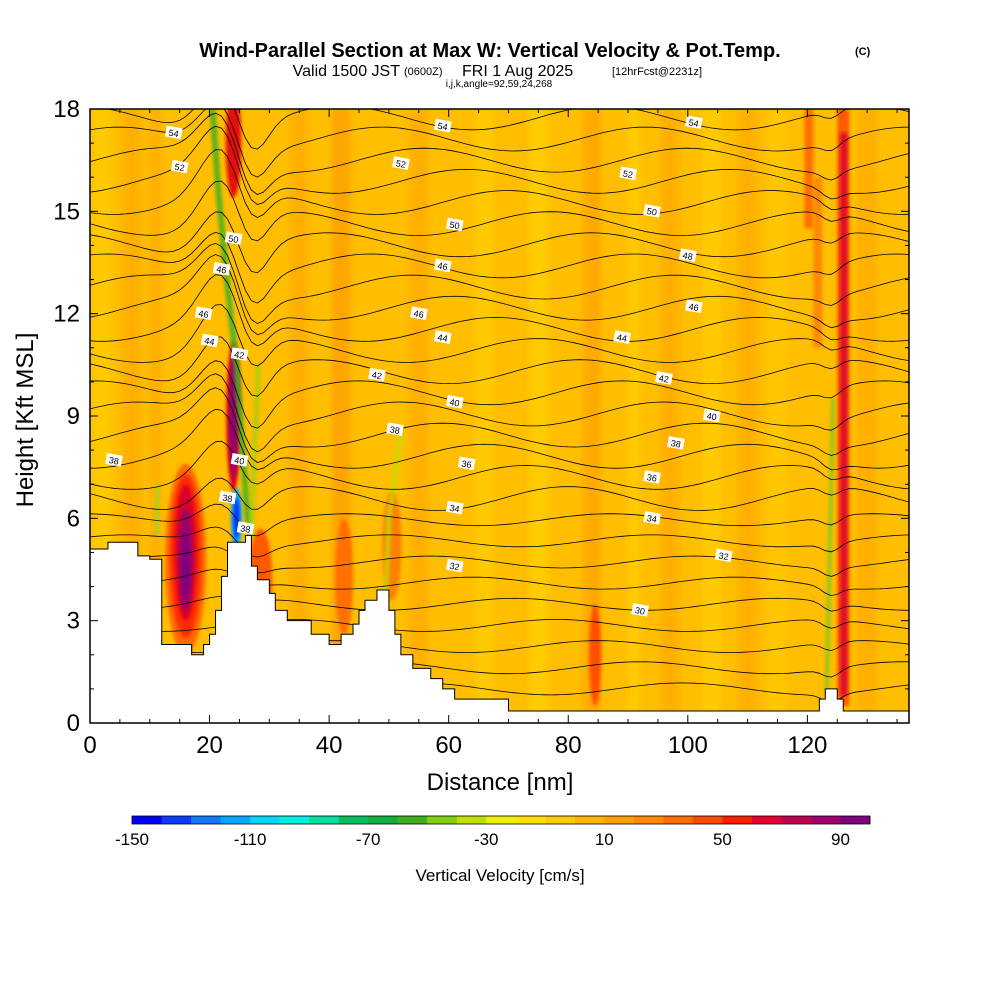 The height and width of the screenshot is (1005, 1000). I want to click on theta-contour-label: 48, so click(688, 255).